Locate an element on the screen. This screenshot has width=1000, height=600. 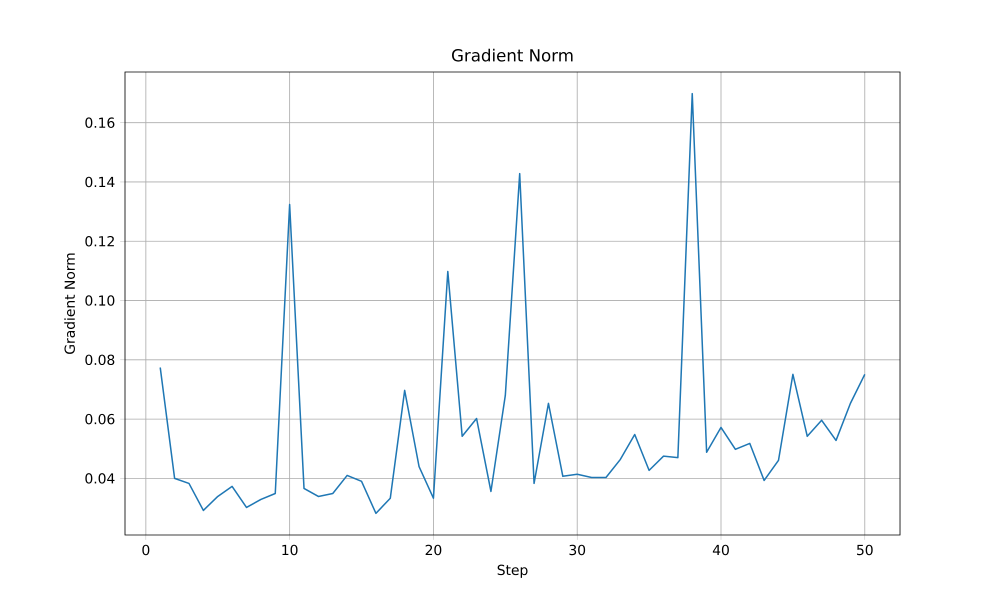
x-axis-title: Step is located at coordinates (513, 571).